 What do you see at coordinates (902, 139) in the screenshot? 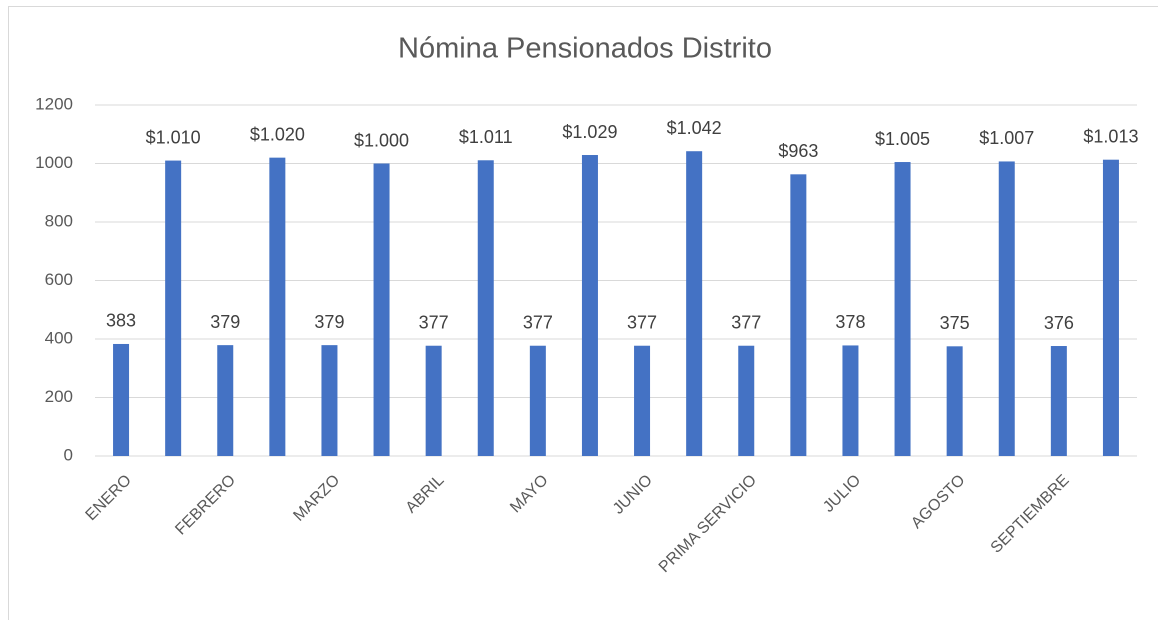
I see `data-label: $1.005` at bounding box center [902, 139].